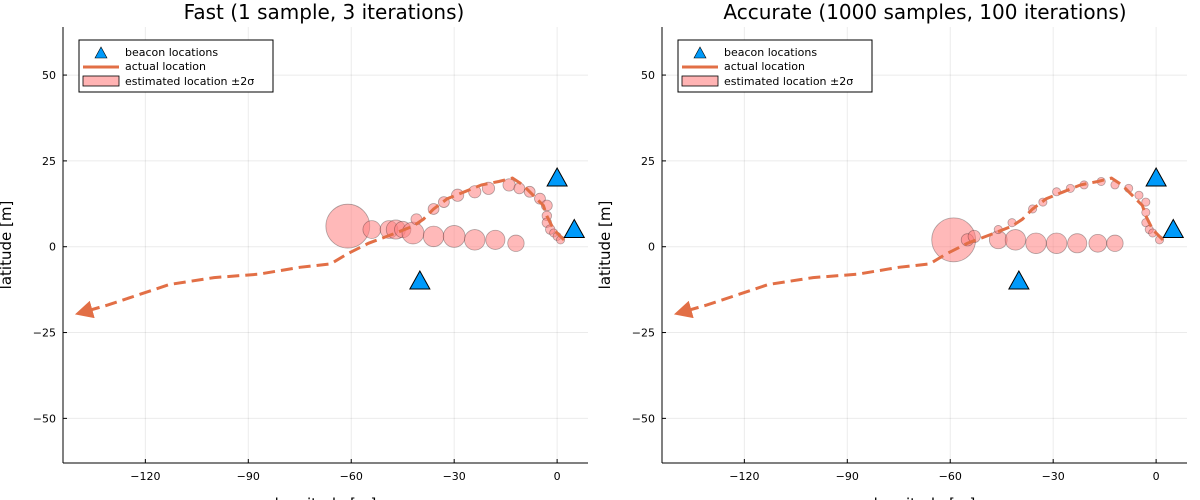 This screenshot has width=1200, height=500. What do you see at coordinates (924, 12) in the screenshot?
I see `chart-title: Accurate (1000 samples, 100 iterations)` at bounding box center [924, 12].